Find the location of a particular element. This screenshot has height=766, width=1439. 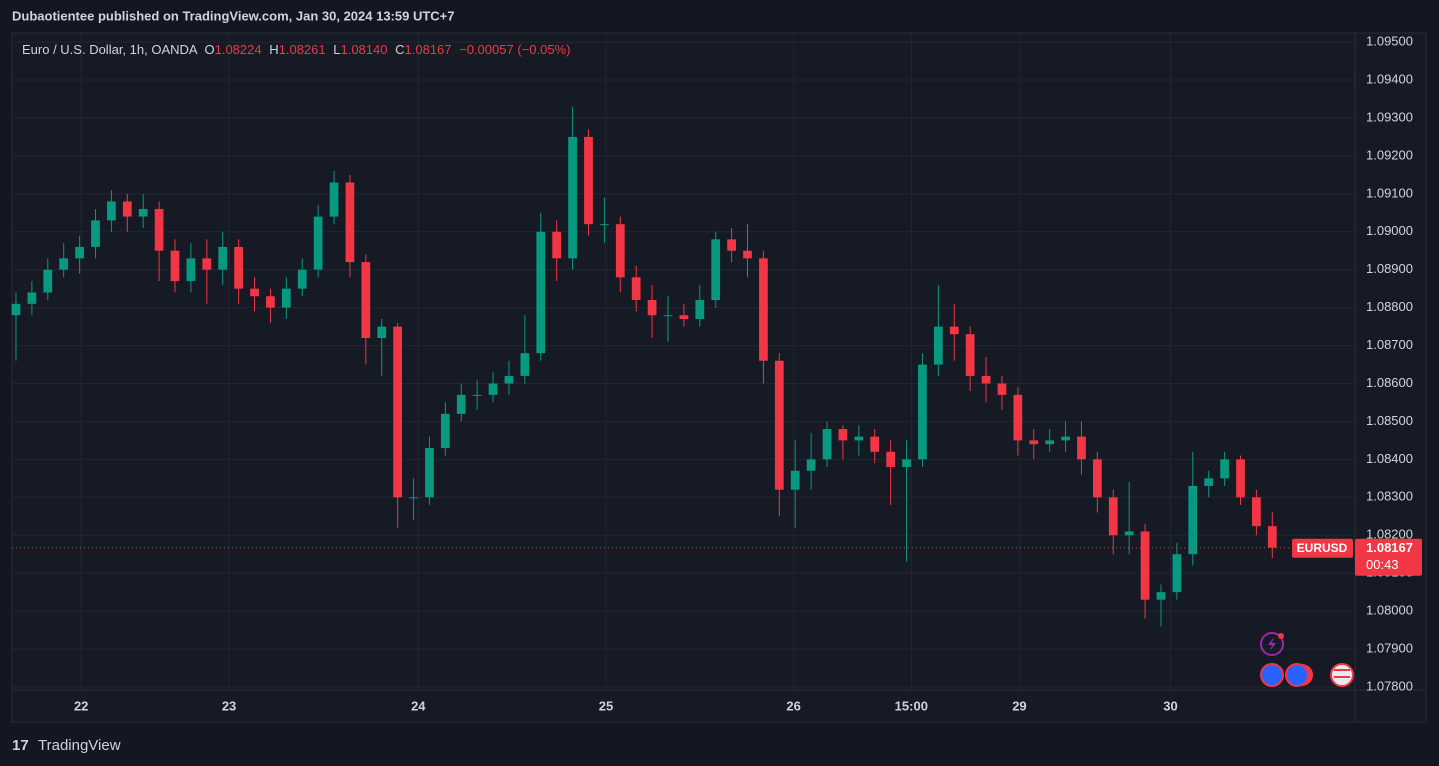

y-tick-label: 1.09300 is located at coordinates (1389, 116).